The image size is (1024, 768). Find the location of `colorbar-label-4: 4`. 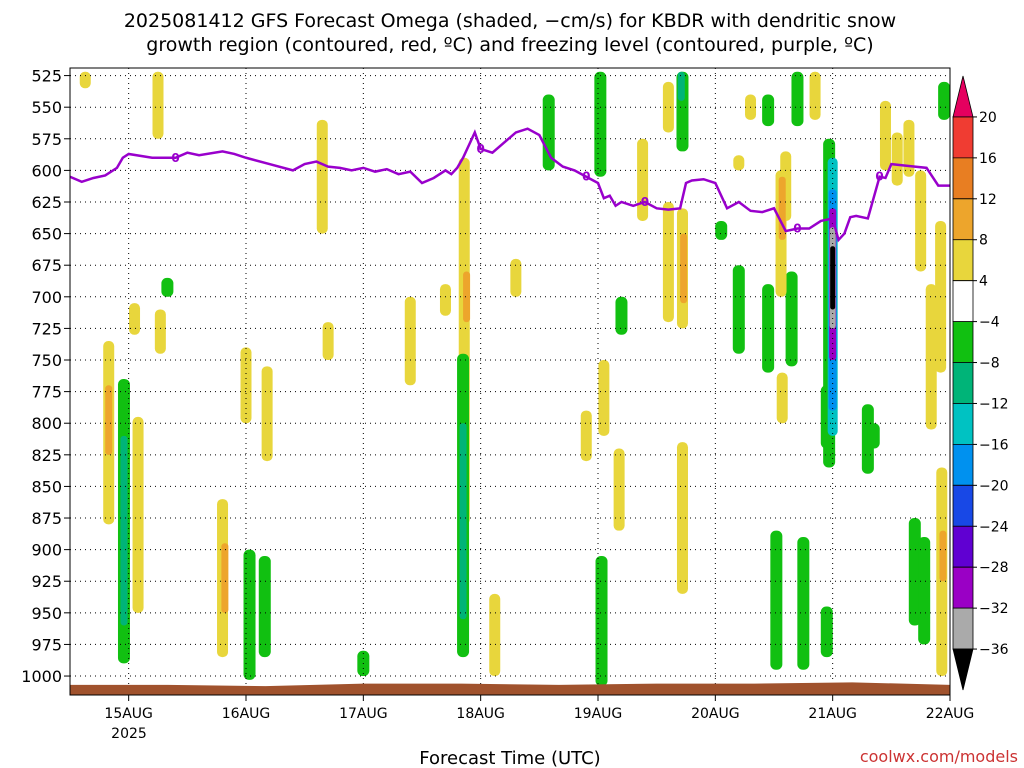

colorbar-label-4: 4 is located at coordinates (983, 282).